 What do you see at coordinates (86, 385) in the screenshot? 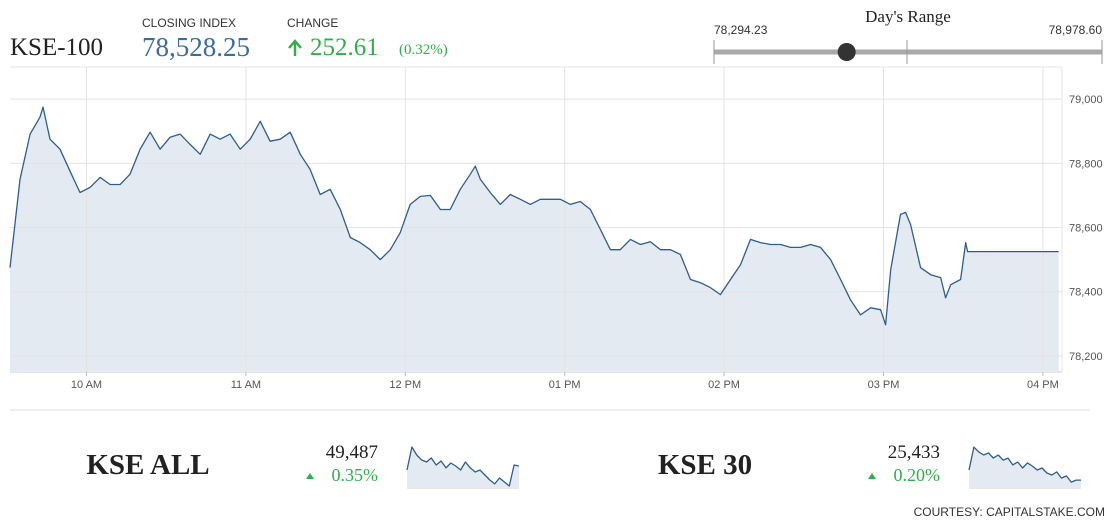
I see `x-tick-label: 10 AM` at bounding box center [86, 385].